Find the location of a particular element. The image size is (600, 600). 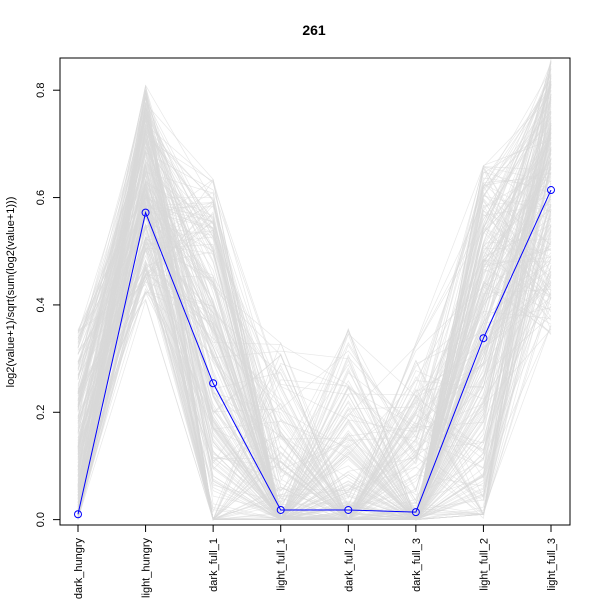

x-tick-label: dark_full_3 is located at coordinates (417, 565).